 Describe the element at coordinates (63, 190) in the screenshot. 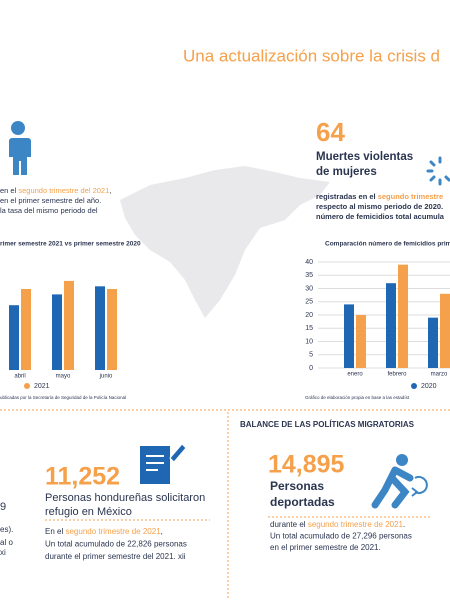

I see `text-span: segundo trimestre del 2021` at that location.